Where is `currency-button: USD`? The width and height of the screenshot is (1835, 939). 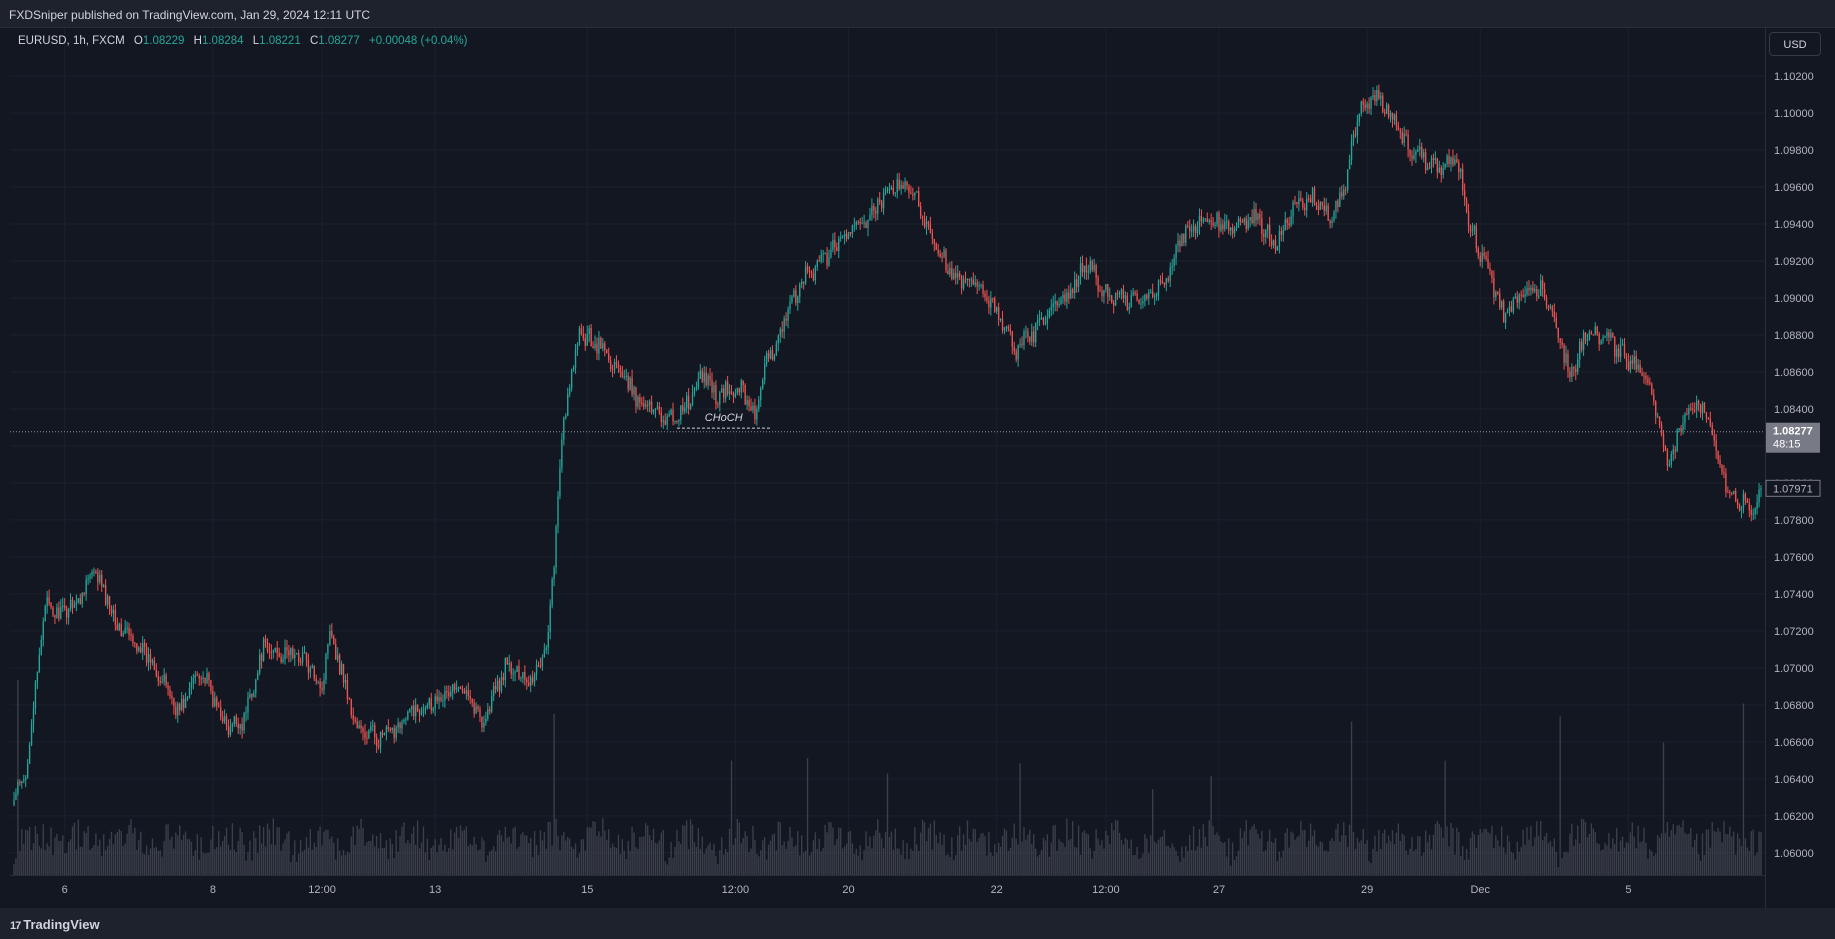
currency-button: USD is located at coordinates (1795, 44).